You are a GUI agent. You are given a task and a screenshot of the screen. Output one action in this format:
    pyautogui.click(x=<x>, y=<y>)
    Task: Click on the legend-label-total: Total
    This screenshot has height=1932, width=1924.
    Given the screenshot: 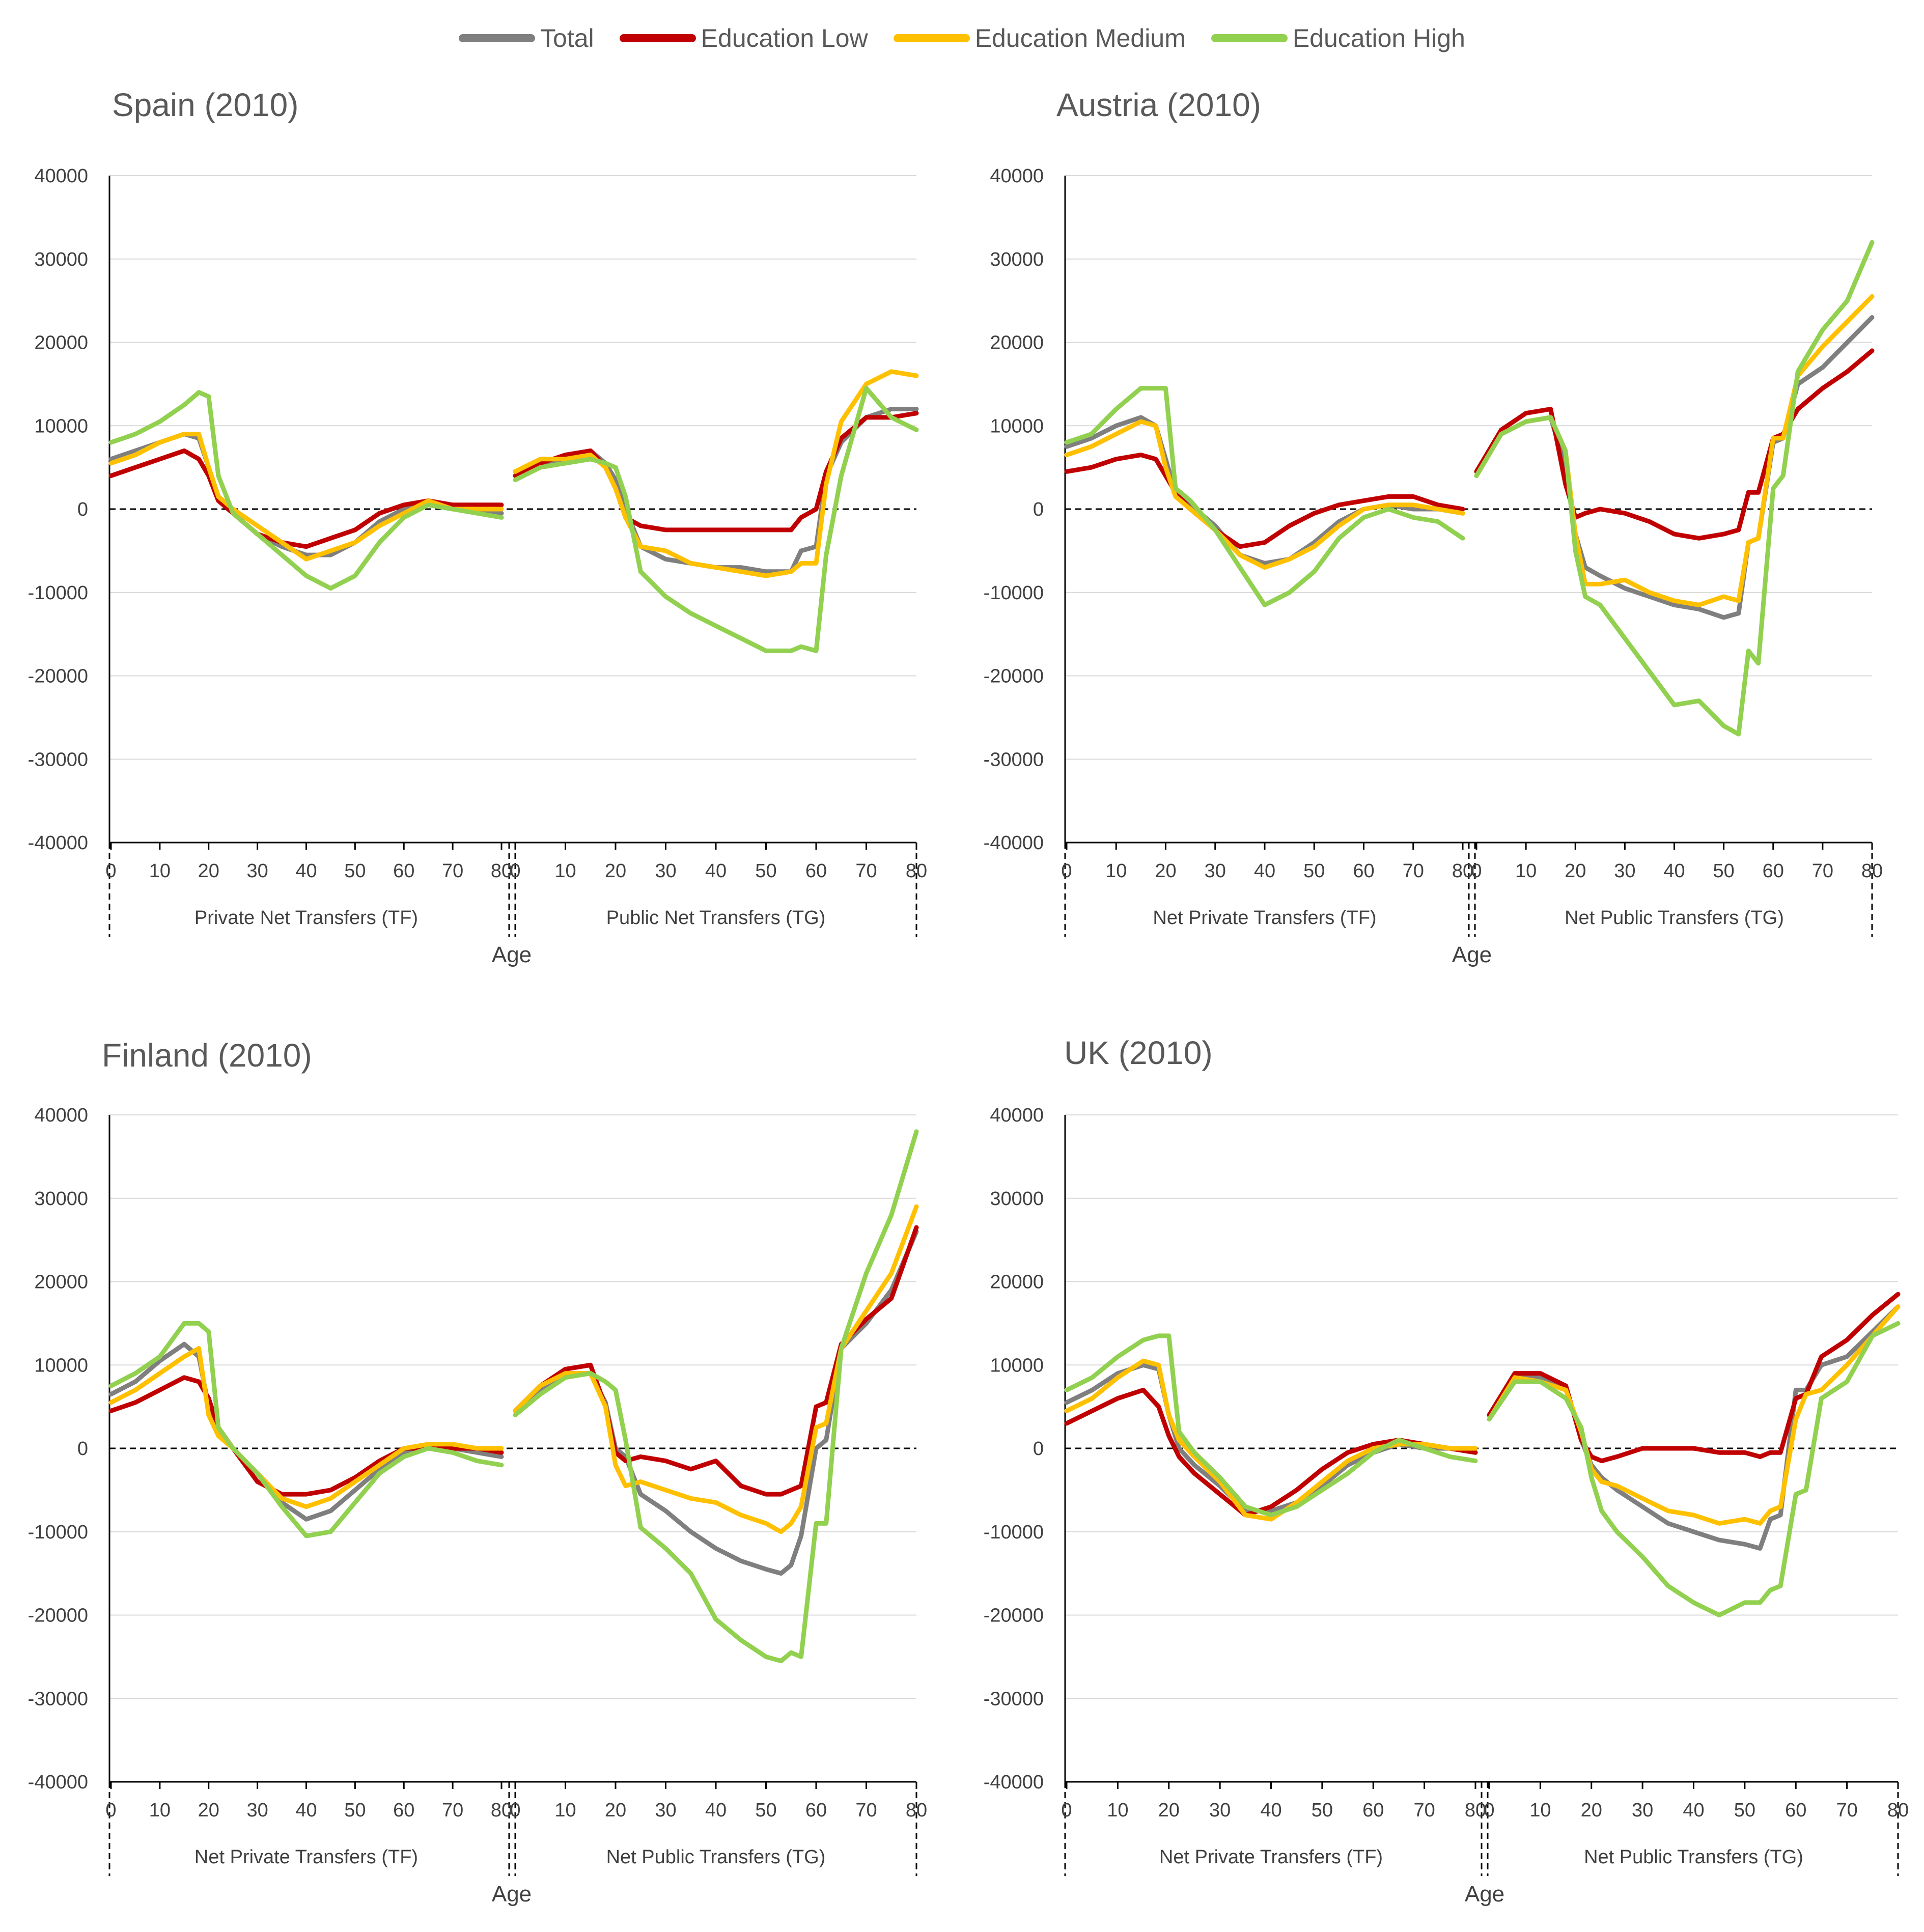 What is the action you would take?
    pyautogui.click(x=567, y=38)
    